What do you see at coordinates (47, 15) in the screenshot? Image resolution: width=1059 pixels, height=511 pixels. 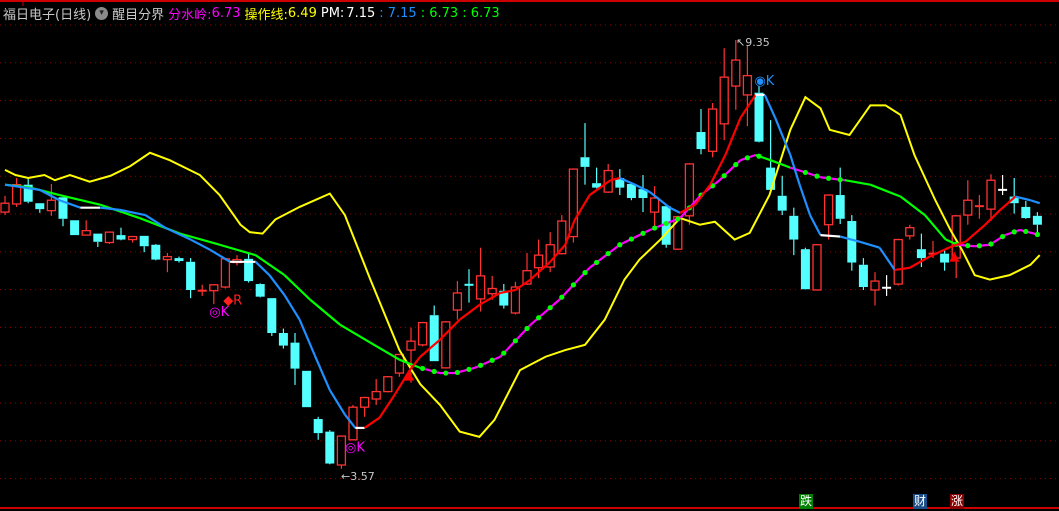 I see `stock-title: 福日电子(日线)` at bounding box center [47, 15].